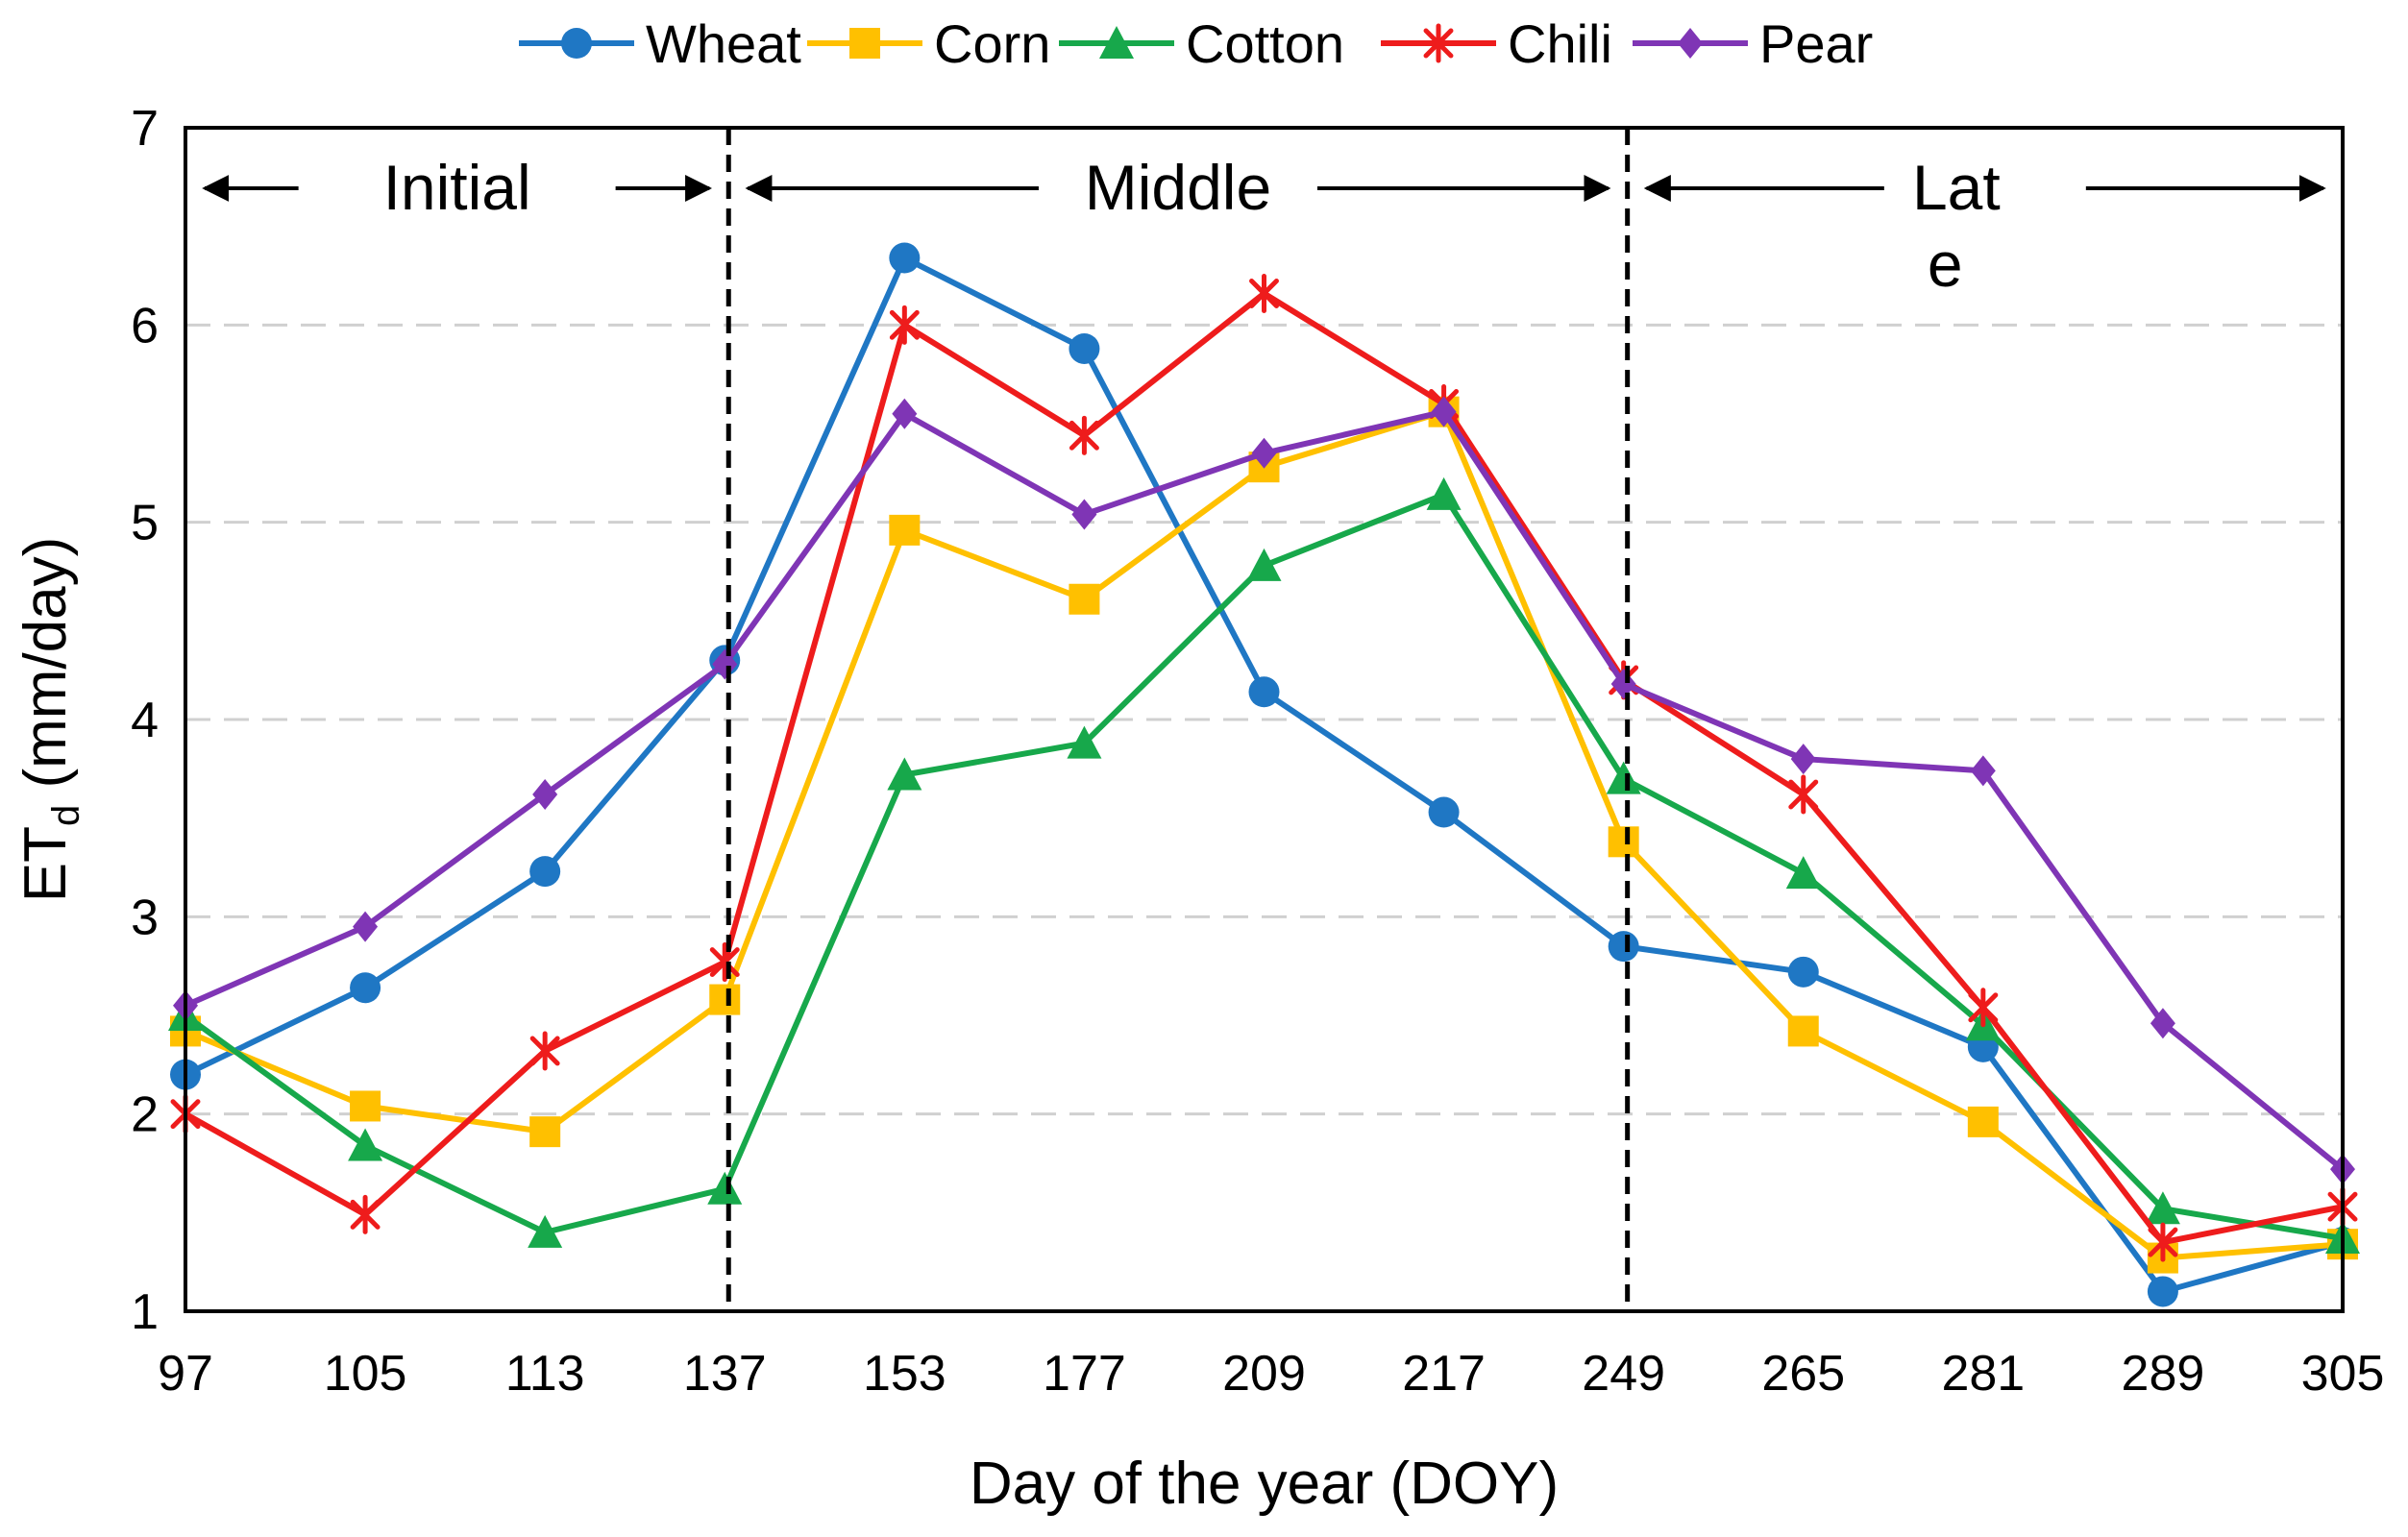 The image size is (2408, 1537). Describe the element at coordinates (865, 43) in the screenshot. I see `legend-marker-corn` at that location.